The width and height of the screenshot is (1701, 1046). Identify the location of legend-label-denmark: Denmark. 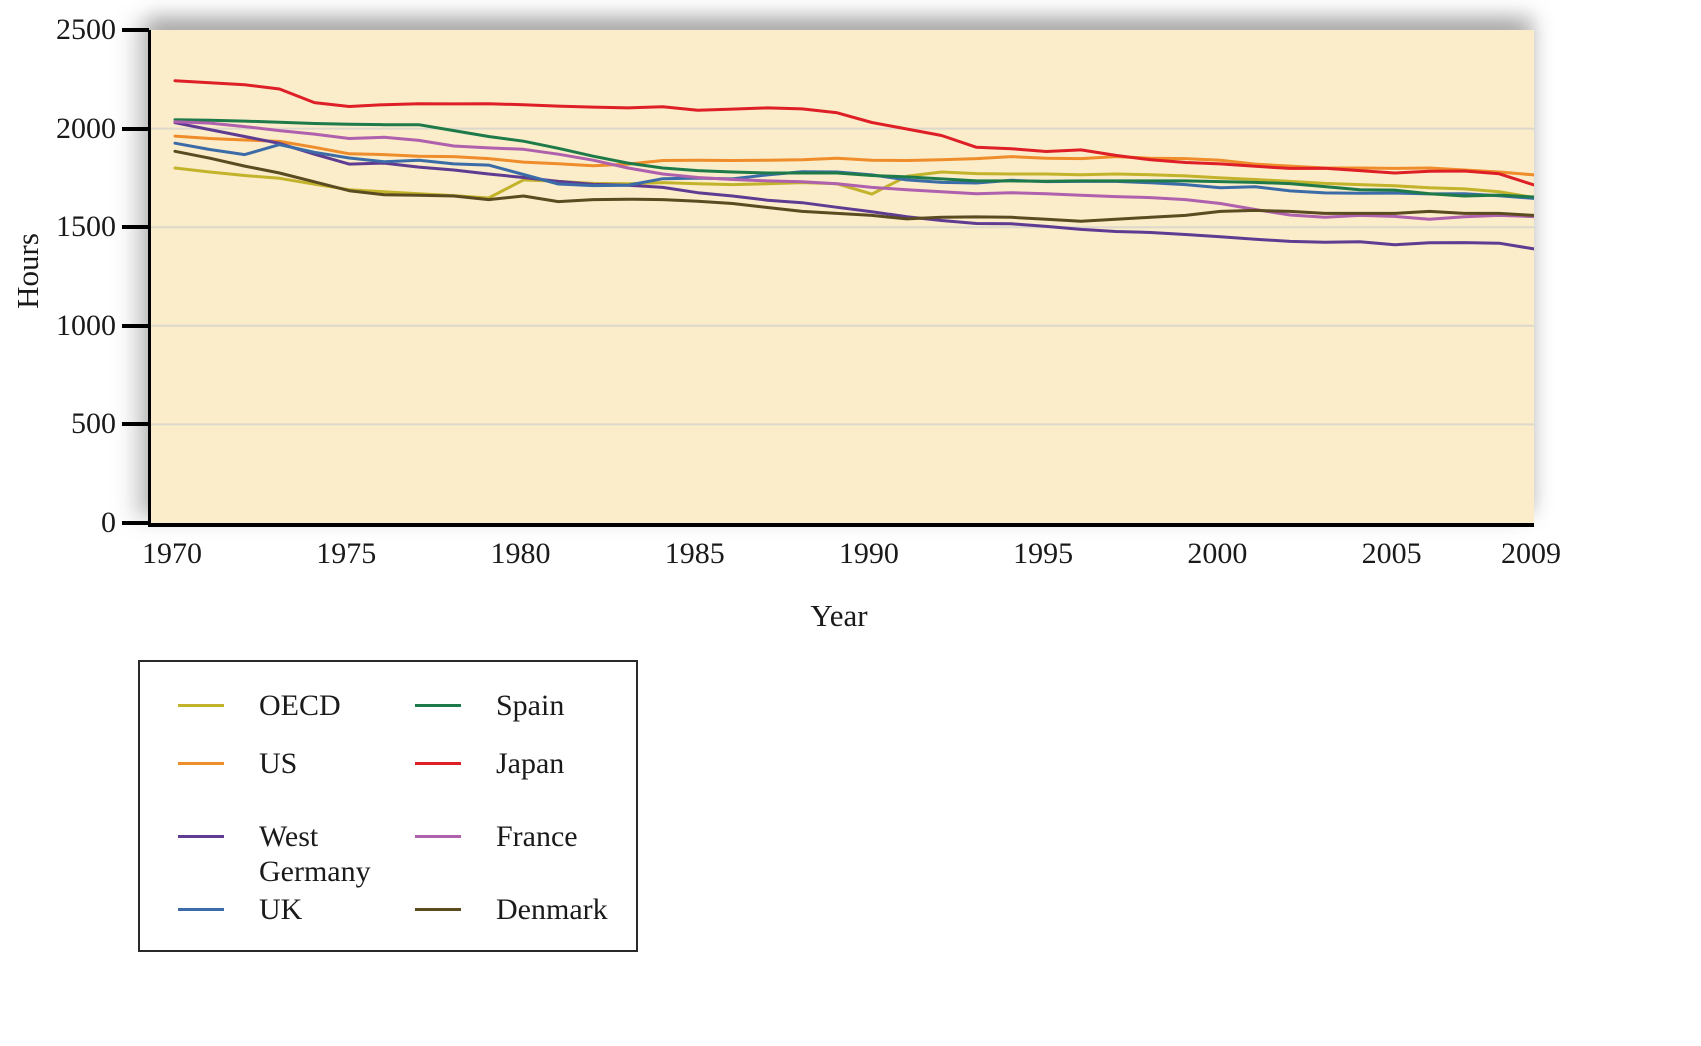
(552, 909).